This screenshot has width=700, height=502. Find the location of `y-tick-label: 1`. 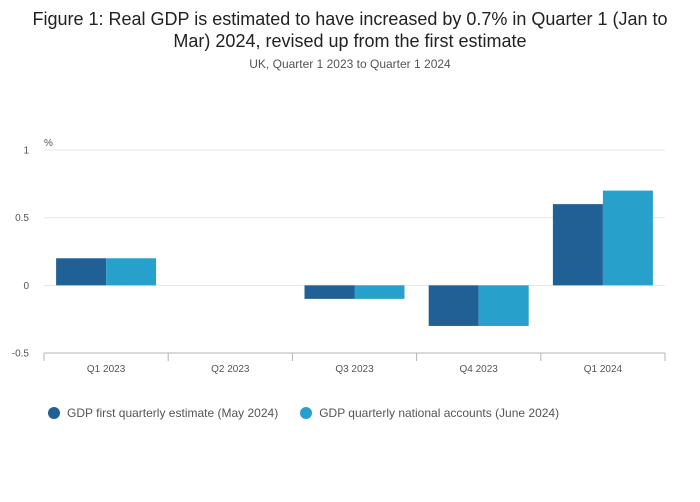

y-tick-label: 1 is located at coordinates (26, 151).